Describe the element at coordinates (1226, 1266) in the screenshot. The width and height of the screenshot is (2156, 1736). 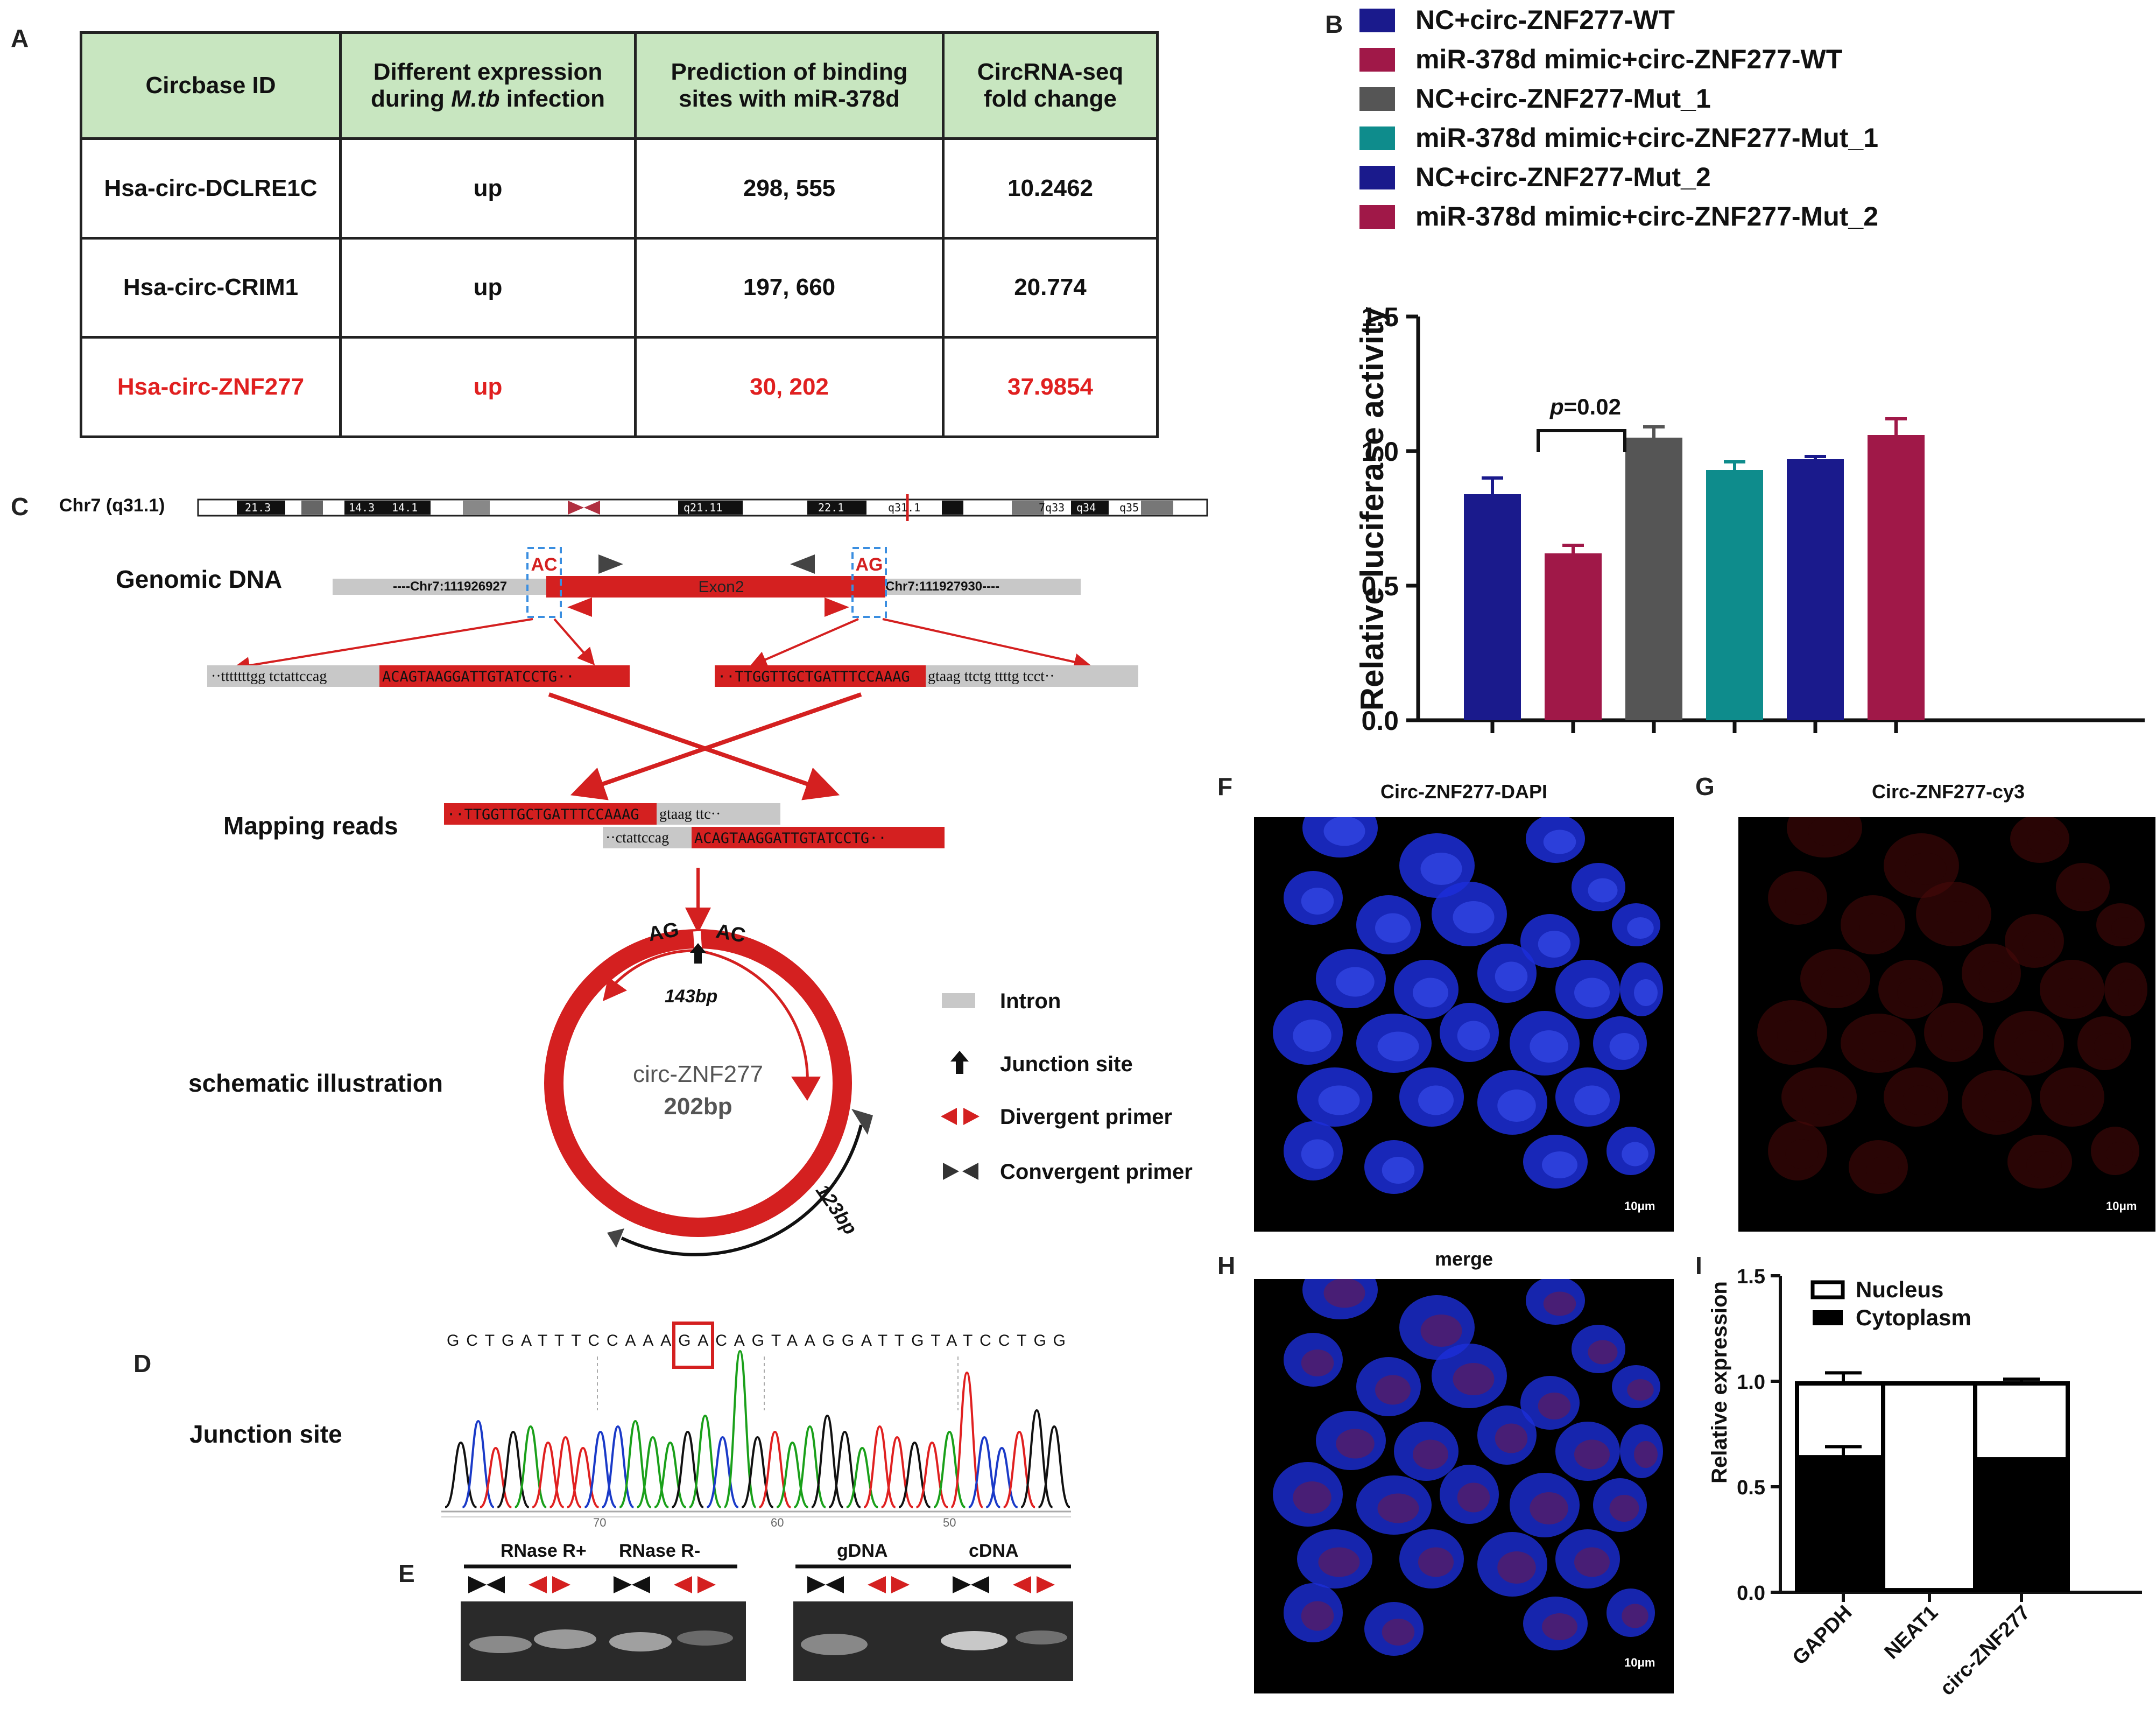
I see `panel-label-h: H` at that location.